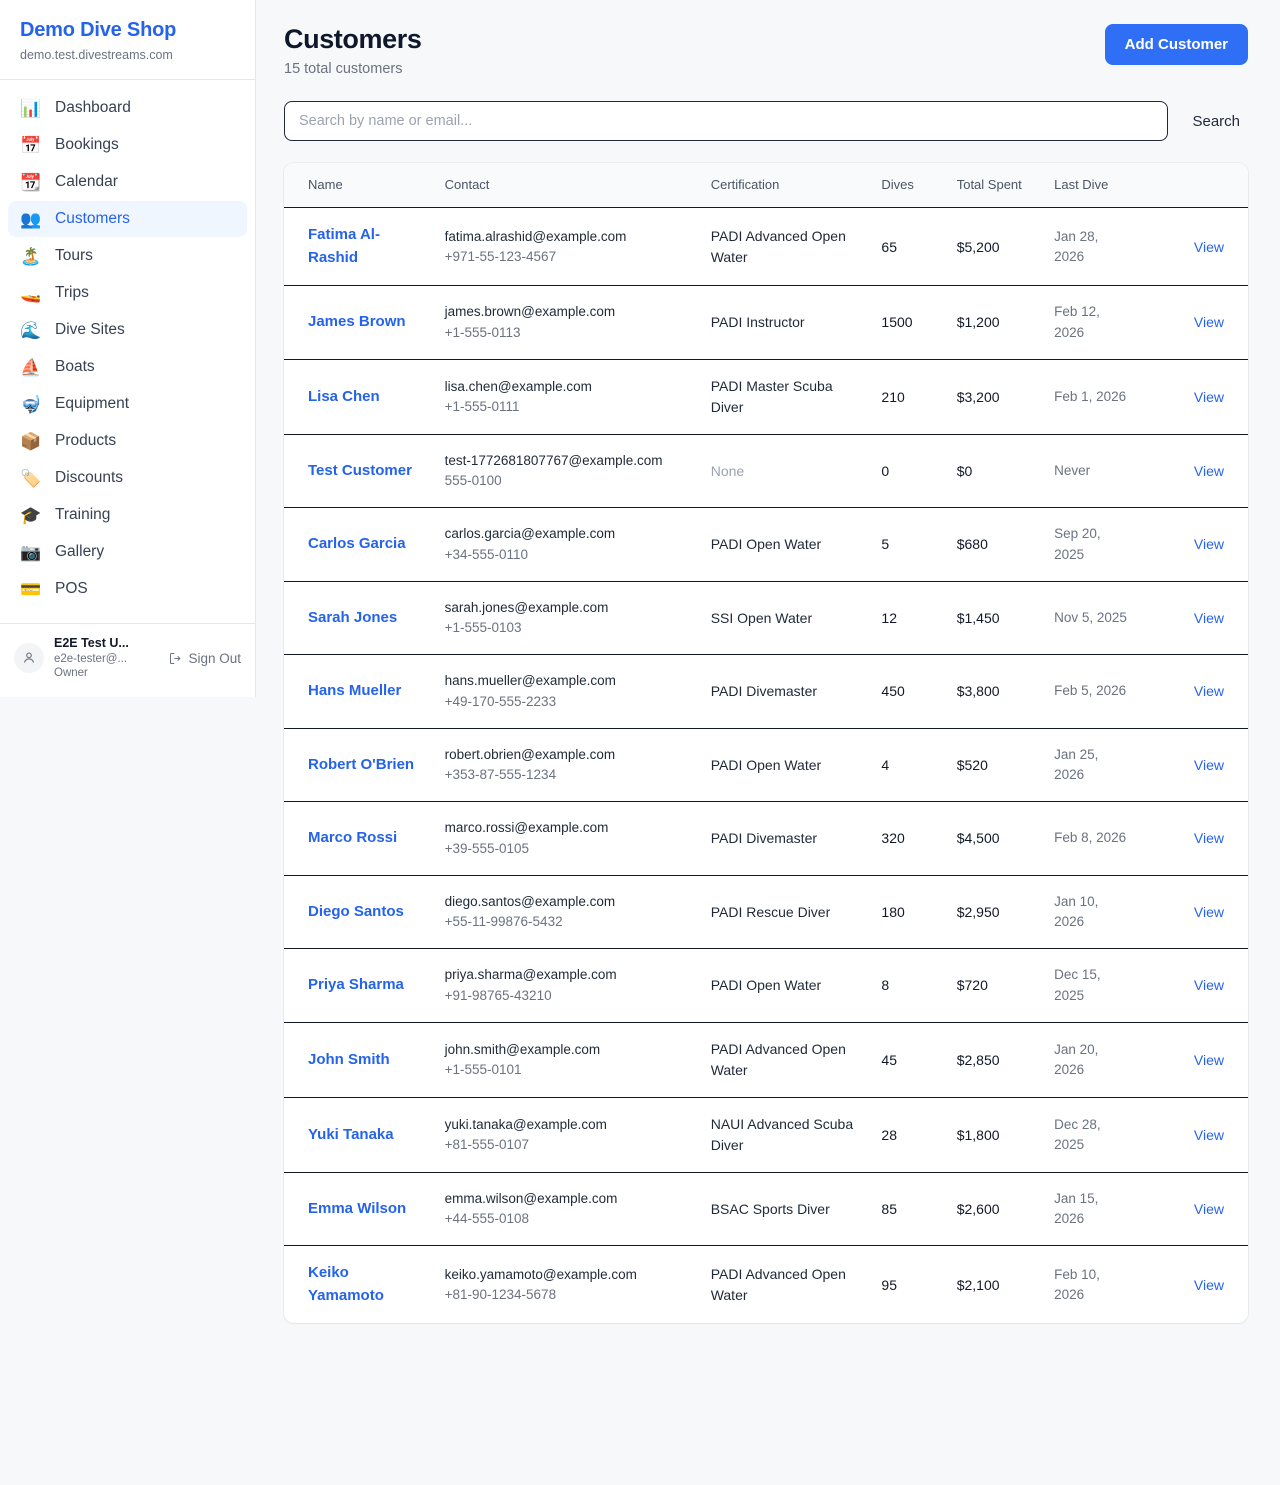 Image resolution: width=1280 pixels, height=1485 pixels. What do you see at coordinates (127, 108) in the screenshot?
I see `sidebar-item-dashboard: 📊 Dashboard` at bounding box center [127, 108].